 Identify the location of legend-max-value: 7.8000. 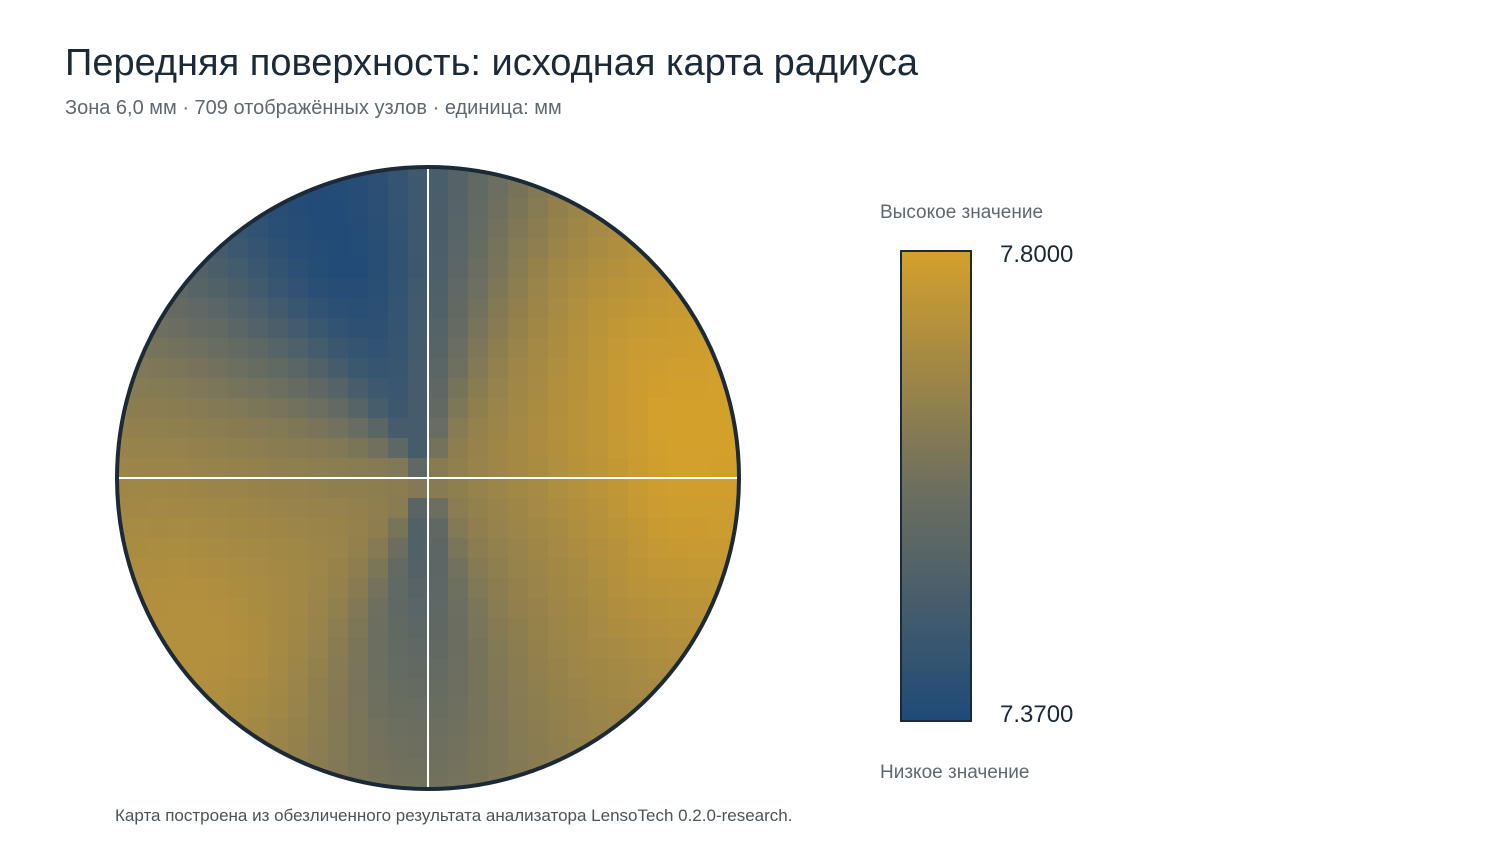
(1037, 254).